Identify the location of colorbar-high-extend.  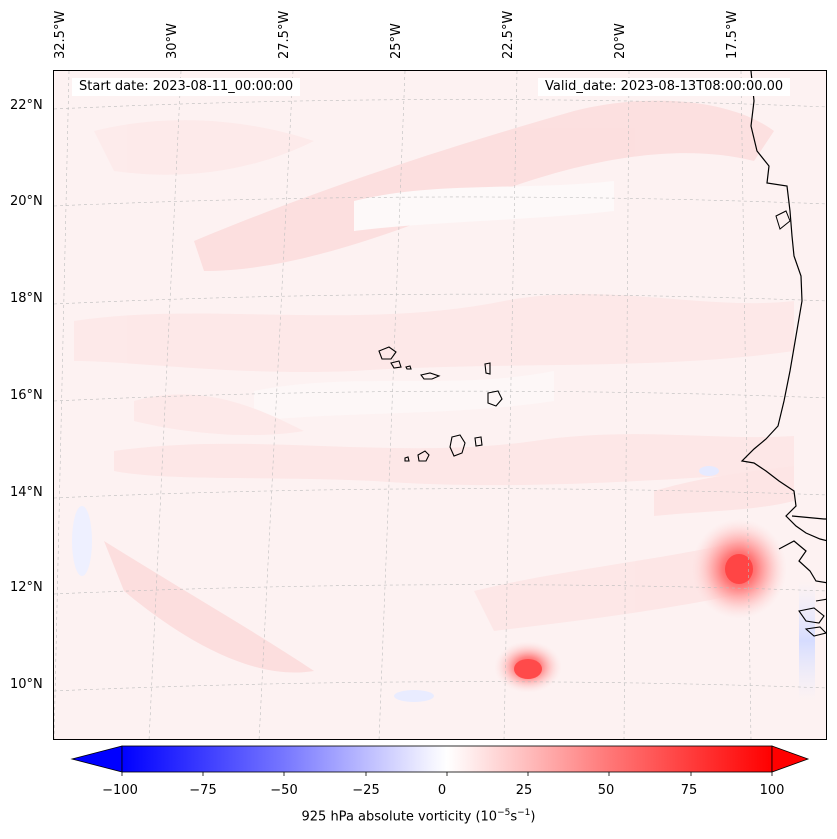
(790, 759).